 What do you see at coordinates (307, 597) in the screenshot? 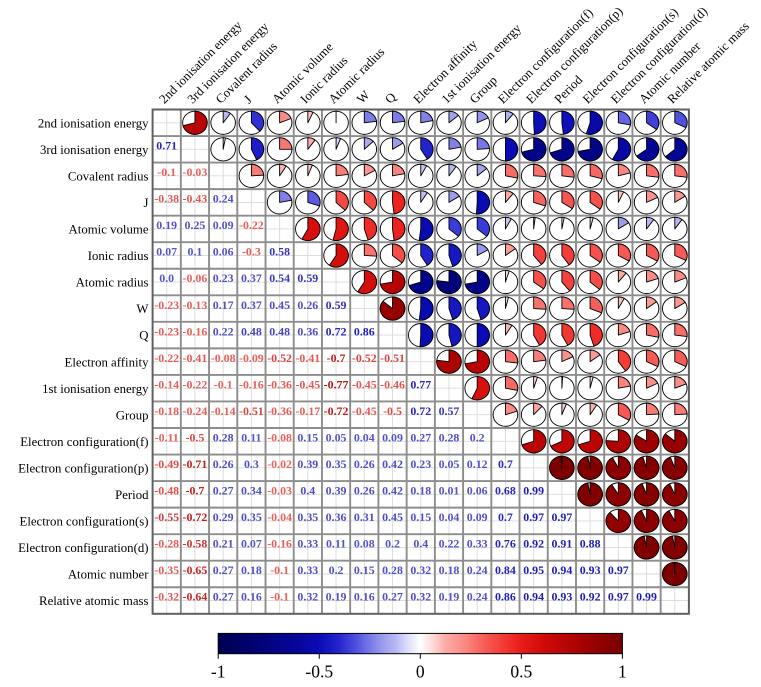
I see `svg-text: 0.32` at bounding box center [307, 597].